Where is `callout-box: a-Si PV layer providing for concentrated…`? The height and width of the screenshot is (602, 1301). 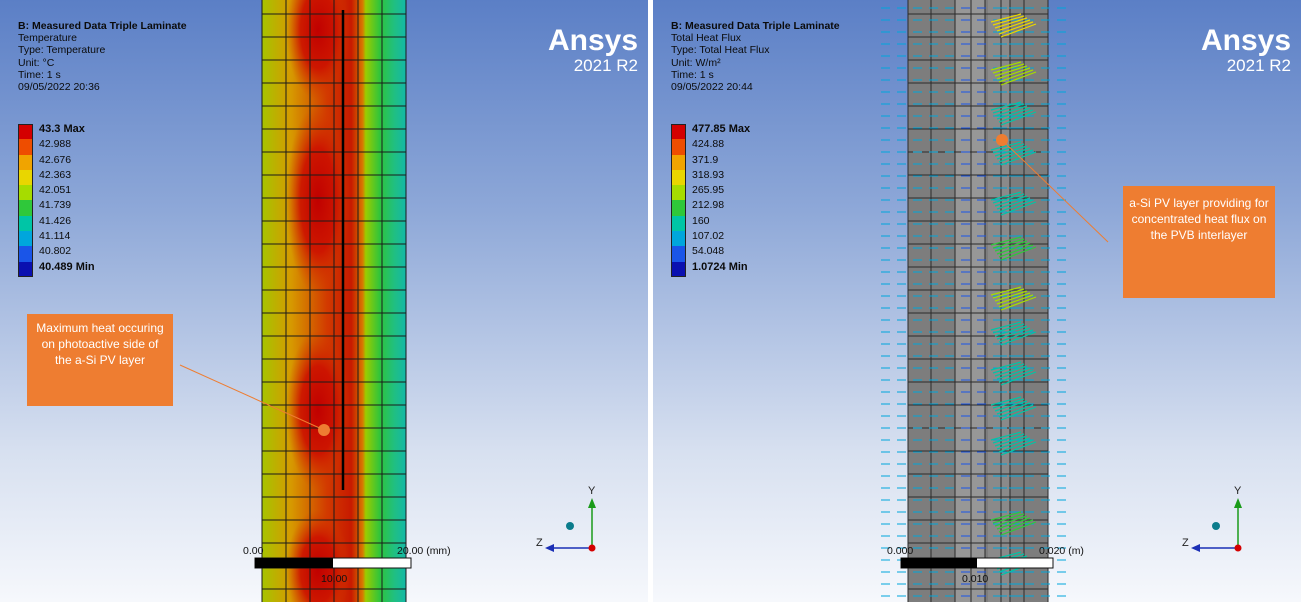 callout-box: a-Si PV layer providing for concentrated… is located at coordinates (1199, 242).